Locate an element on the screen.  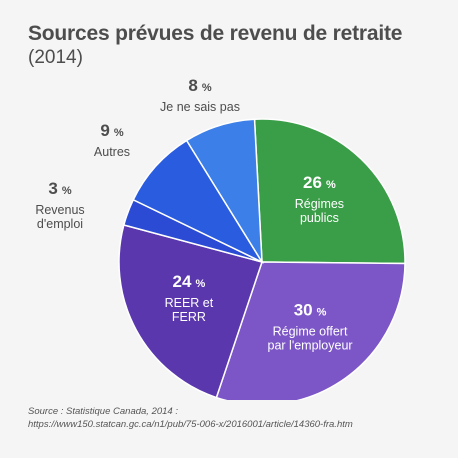
slice-percent-label: 24% is located at coordinates (189, 281).